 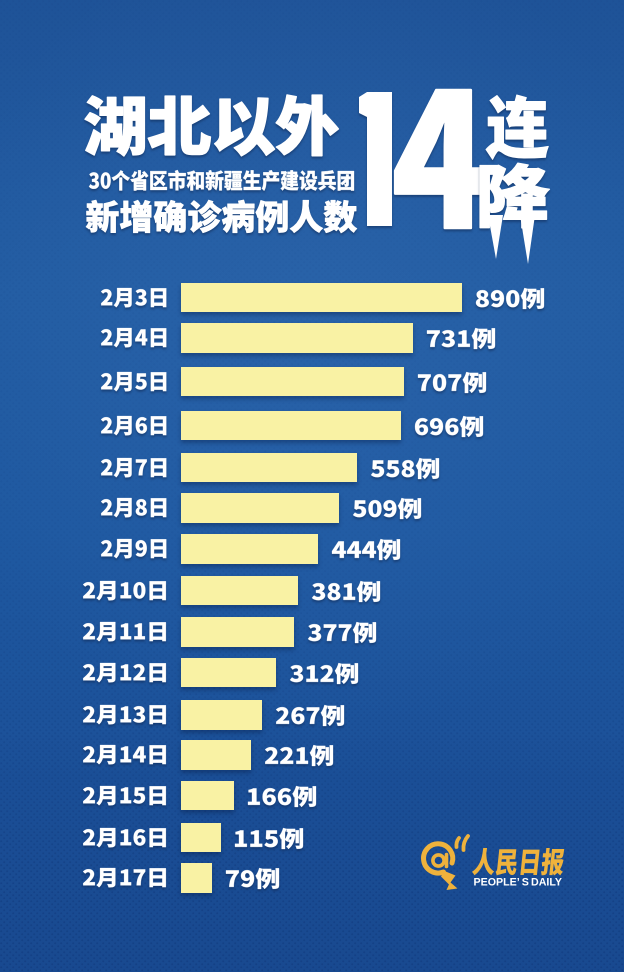 I want to click on svg-text: PEOPLE’ S DAILY, so click(x=518, y=883).